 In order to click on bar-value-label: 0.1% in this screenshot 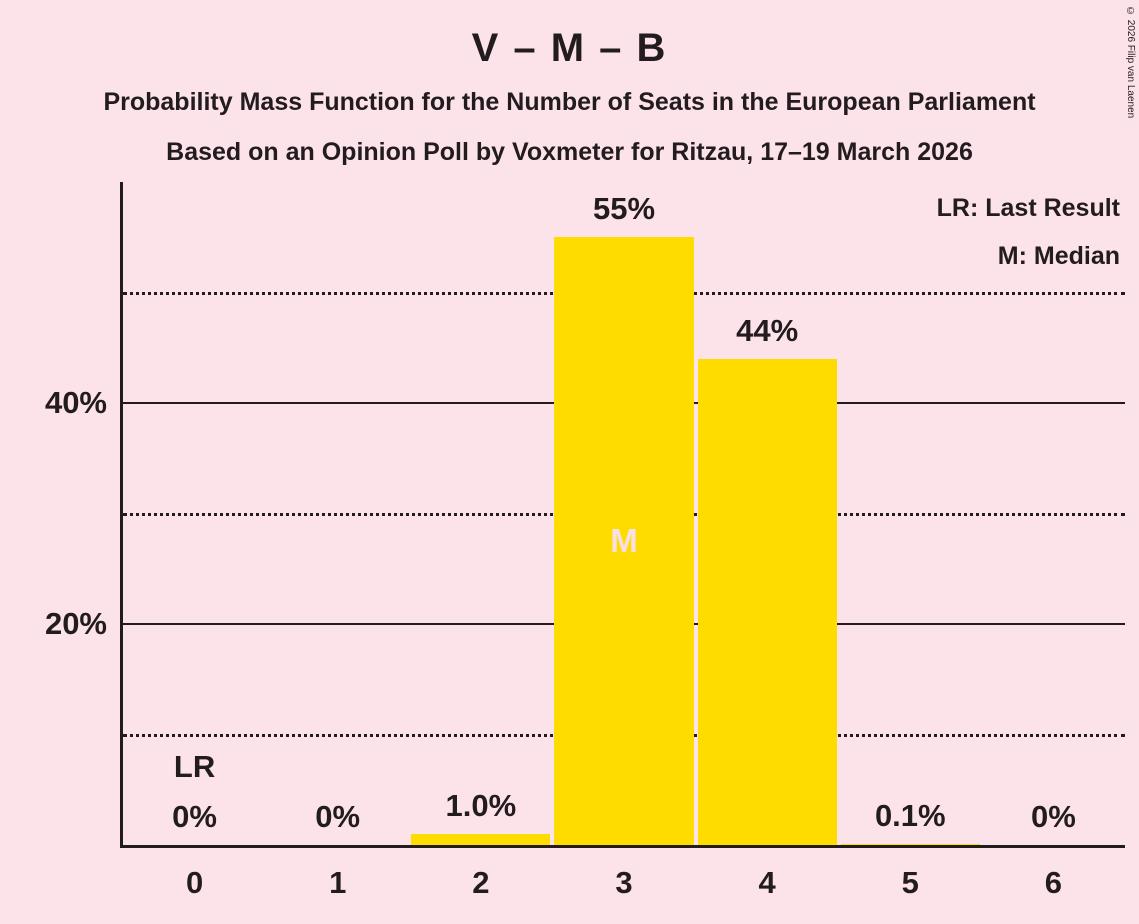, I will do `click(910, 815)`.